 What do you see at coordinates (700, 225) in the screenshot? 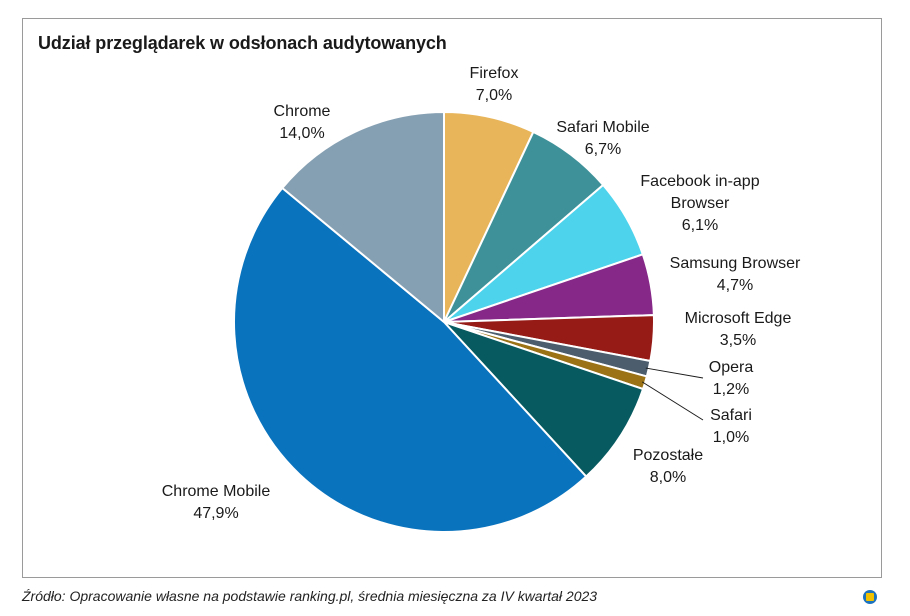
I see `slice-value-label: 6,1%` at bounding box center [700, 225].